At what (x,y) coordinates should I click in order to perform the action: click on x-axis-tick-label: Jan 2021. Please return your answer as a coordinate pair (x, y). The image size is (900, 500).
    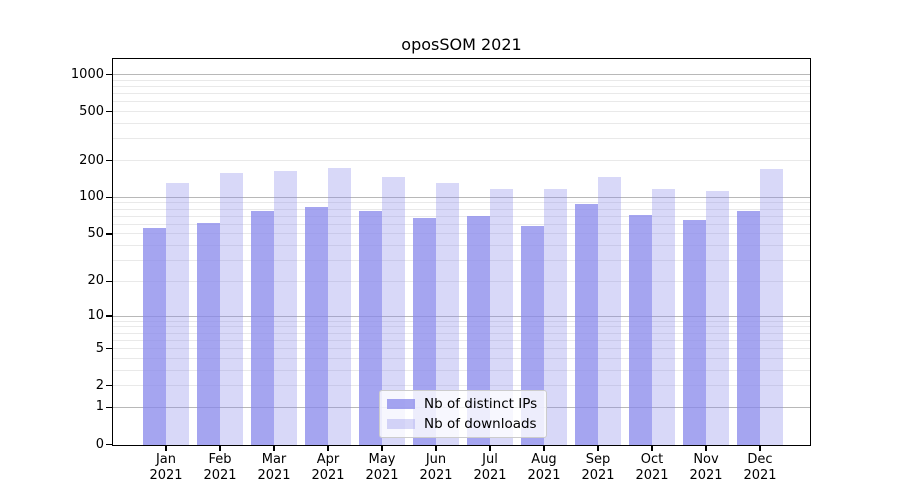
    Looking at the image, I should click on (166, 467).